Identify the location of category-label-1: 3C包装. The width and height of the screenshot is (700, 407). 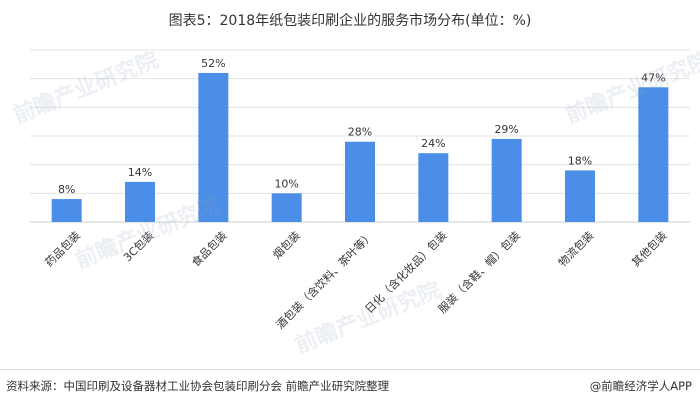
(138, 246).